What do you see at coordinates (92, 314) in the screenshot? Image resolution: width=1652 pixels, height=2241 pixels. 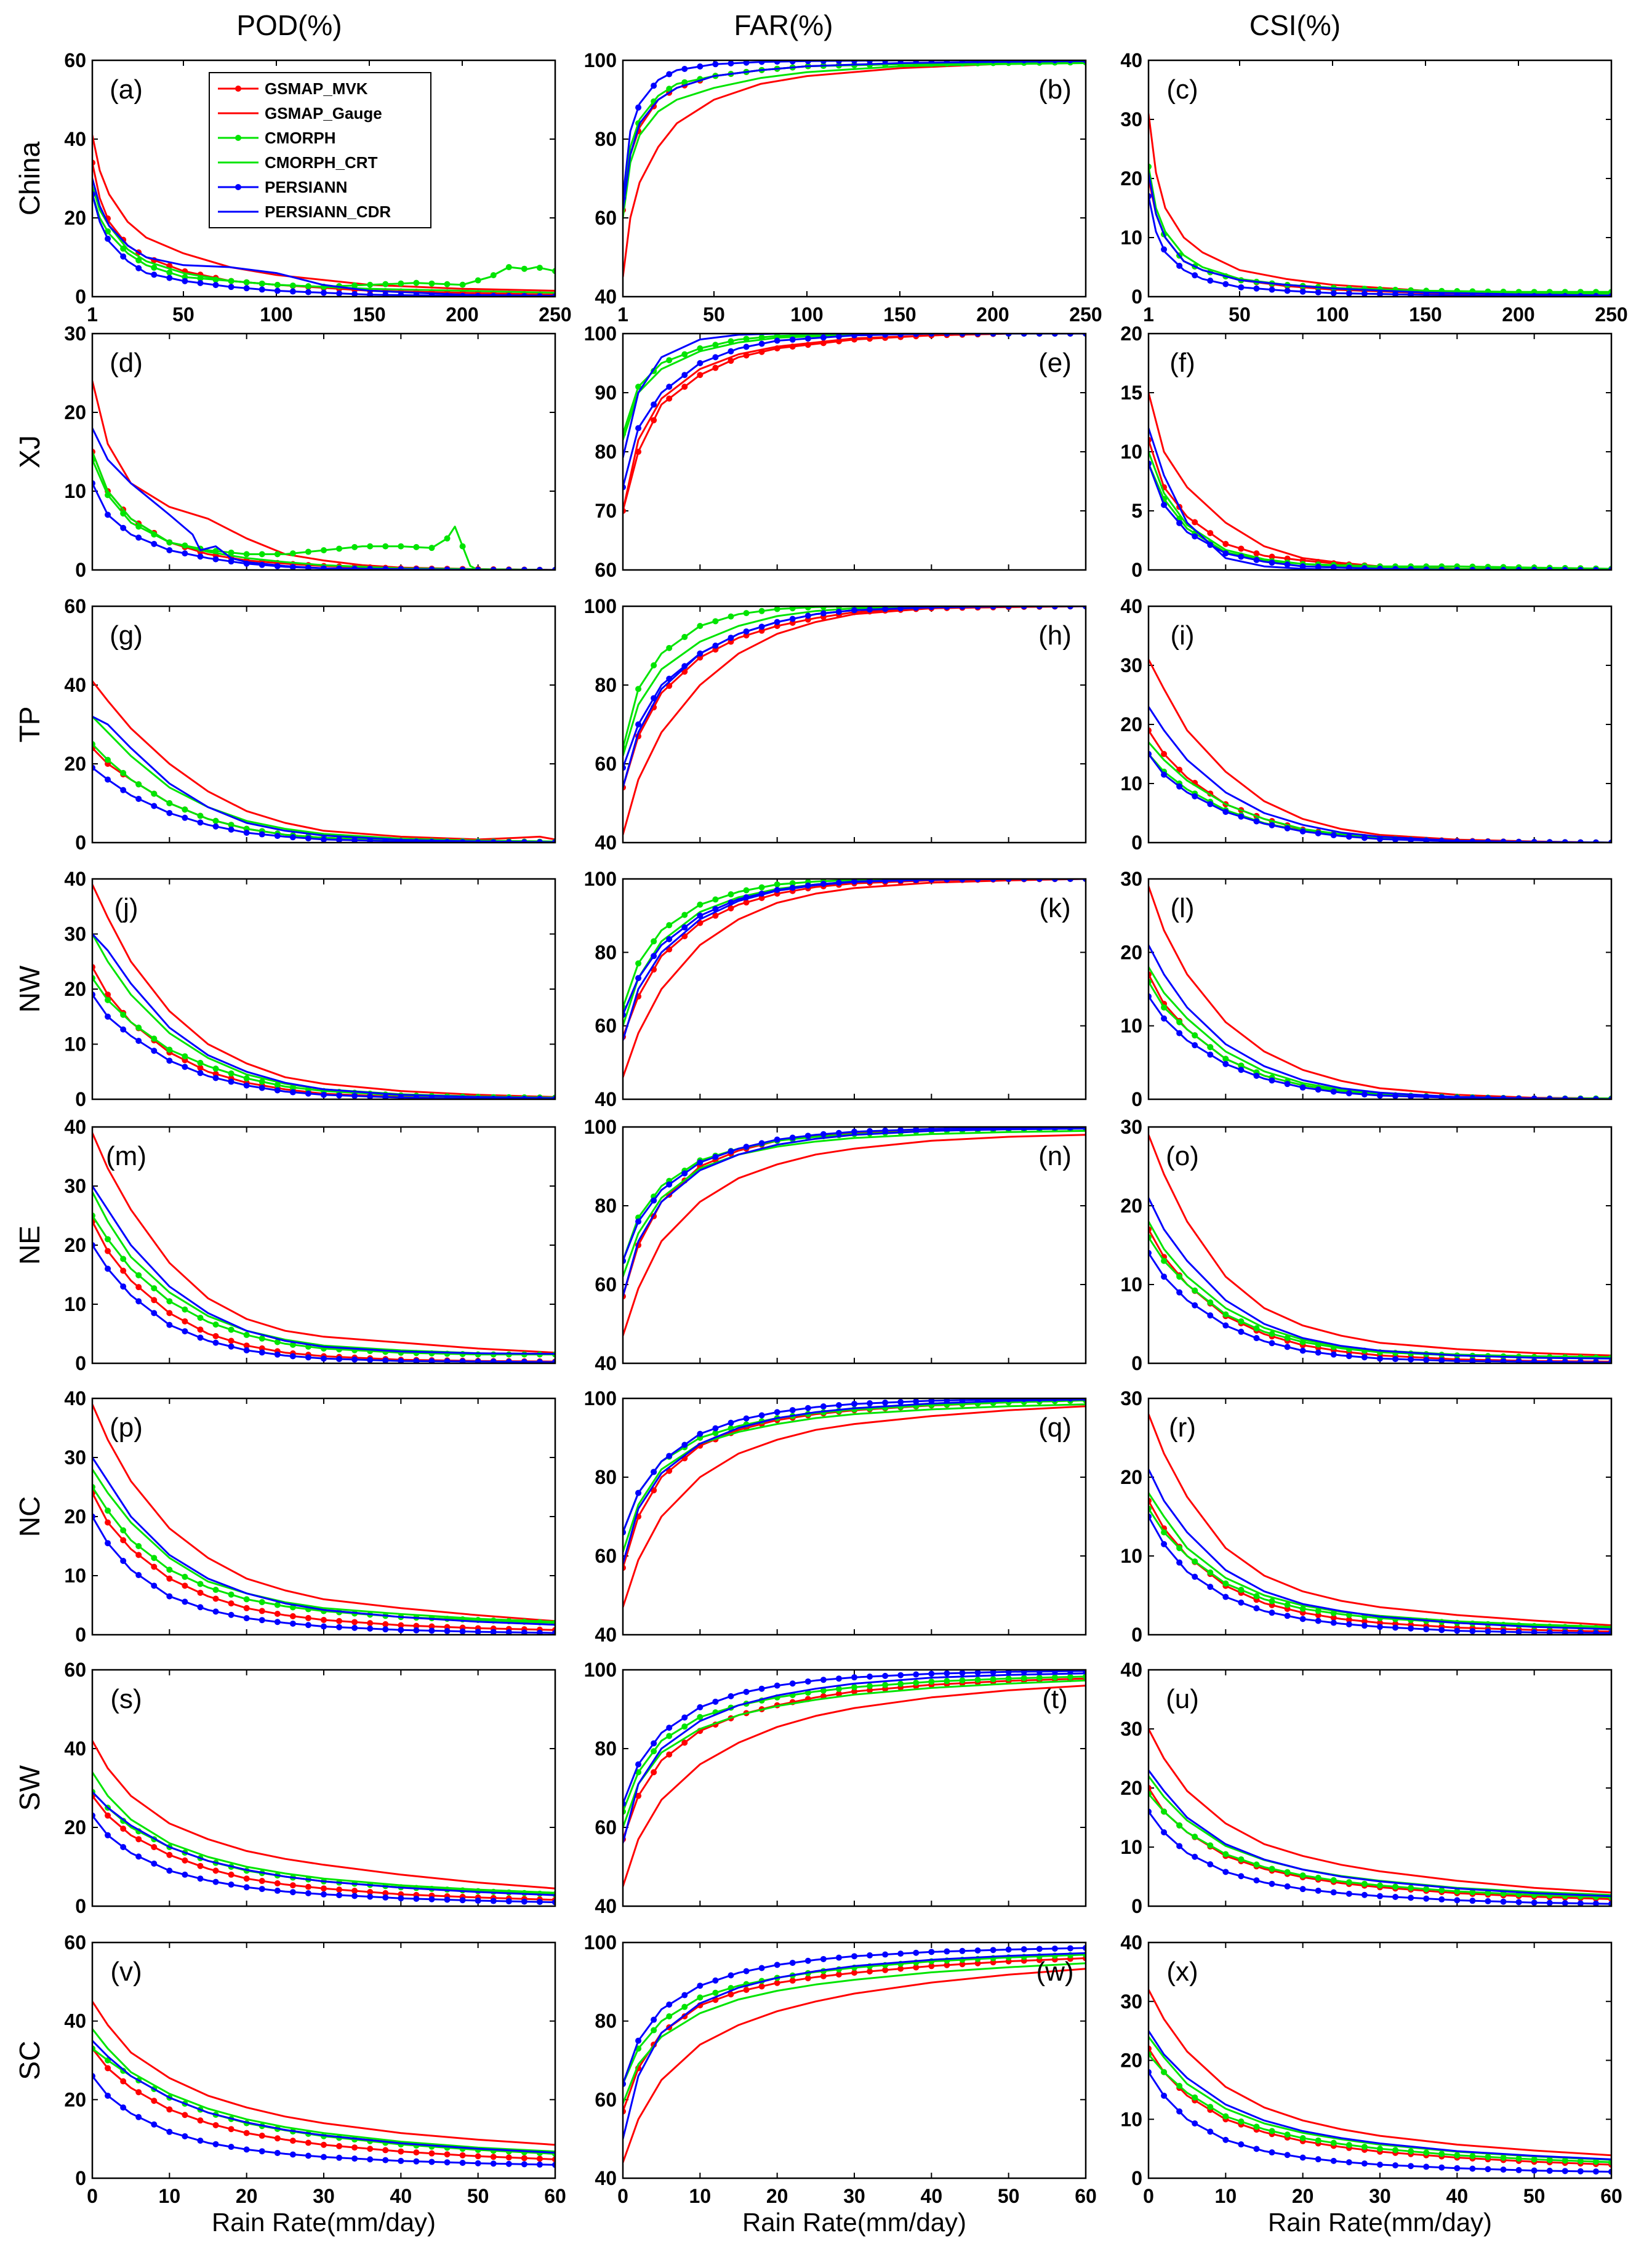 I see `x-tick-label: 1` at bounding box center [92, 314].